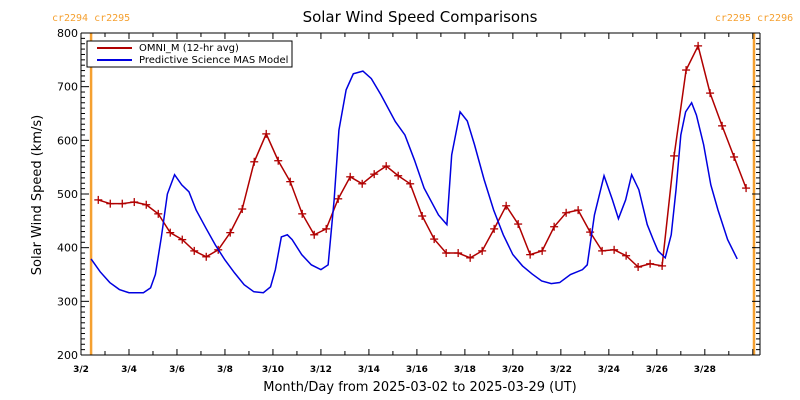 The height and width of the screenshot is (400, 800). What do you see at coordinates (67, 248) in the screenshot?
I see `y-tick-label: 400` at bounding box center [67, 248].